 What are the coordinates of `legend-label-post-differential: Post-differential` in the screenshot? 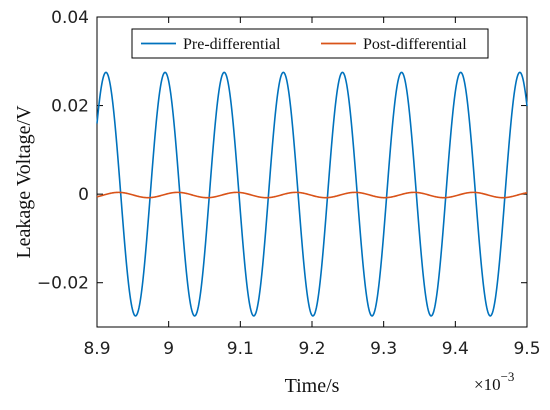 It's located at (415, 44).